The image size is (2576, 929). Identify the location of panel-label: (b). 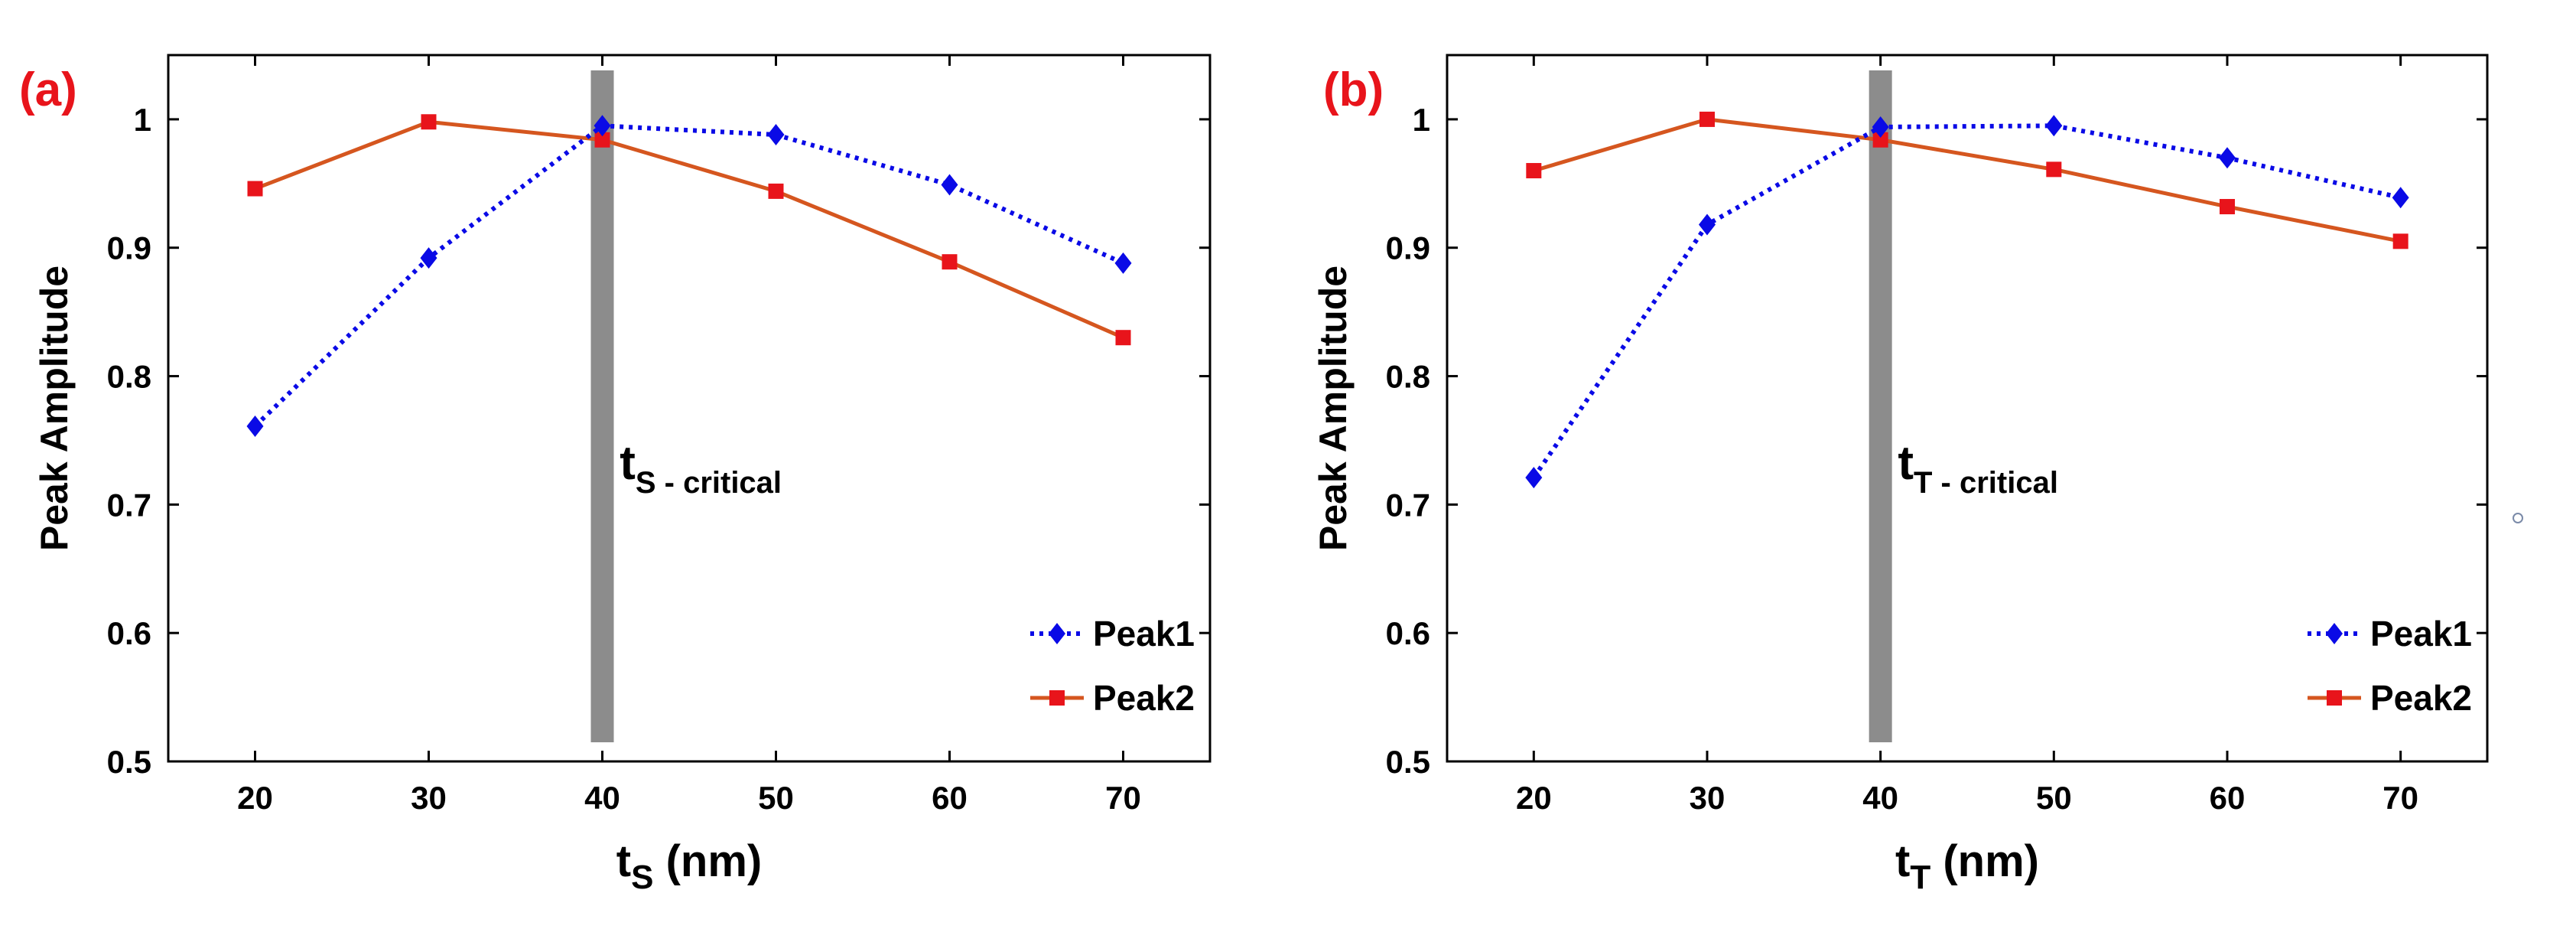
(1353, 90).